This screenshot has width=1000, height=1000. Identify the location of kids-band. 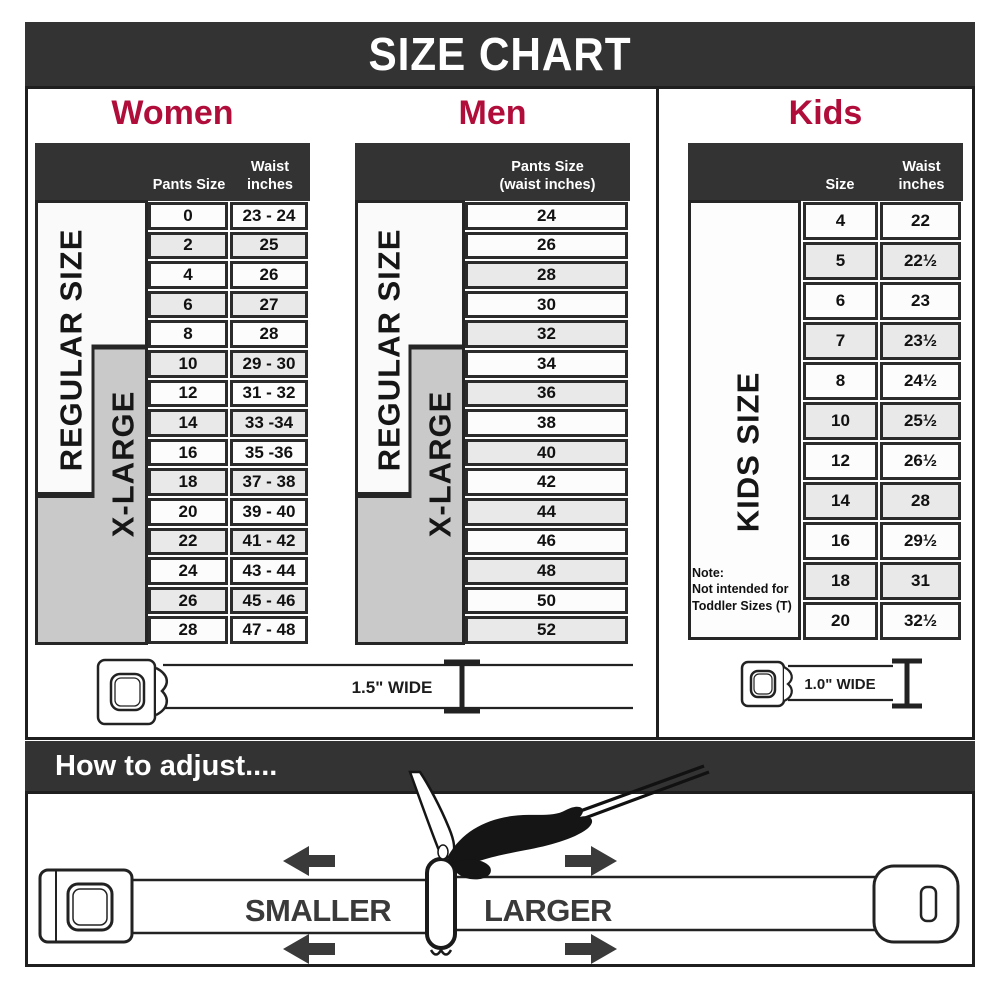
(744, 420).